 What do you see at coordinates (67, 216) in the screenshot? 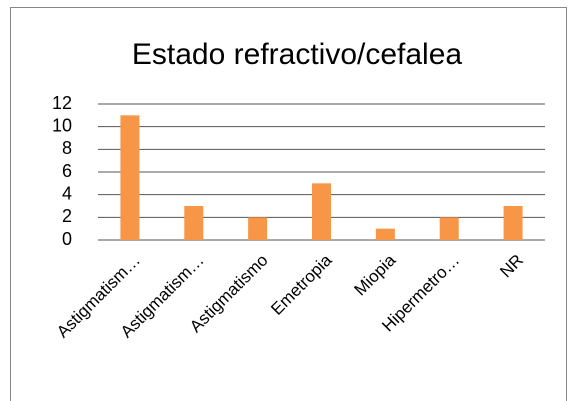
I see `y-tick-label: 2` at bounding box center [67, 216].